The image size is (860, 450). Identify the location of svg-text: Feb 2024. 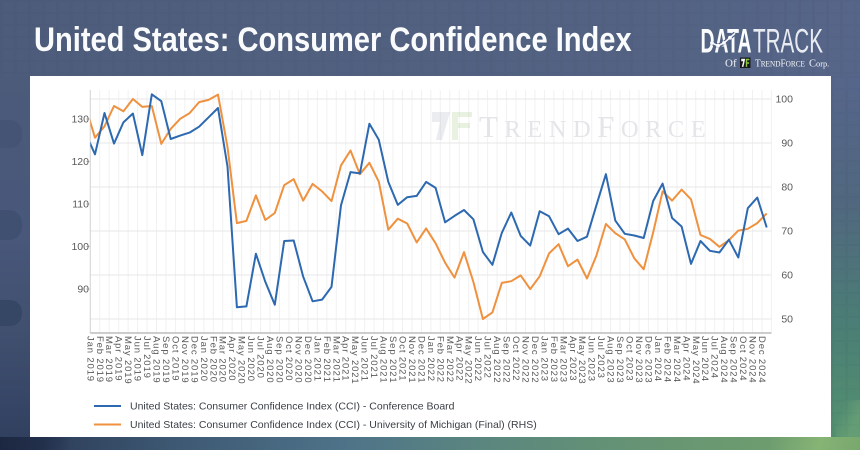
(666, 359).